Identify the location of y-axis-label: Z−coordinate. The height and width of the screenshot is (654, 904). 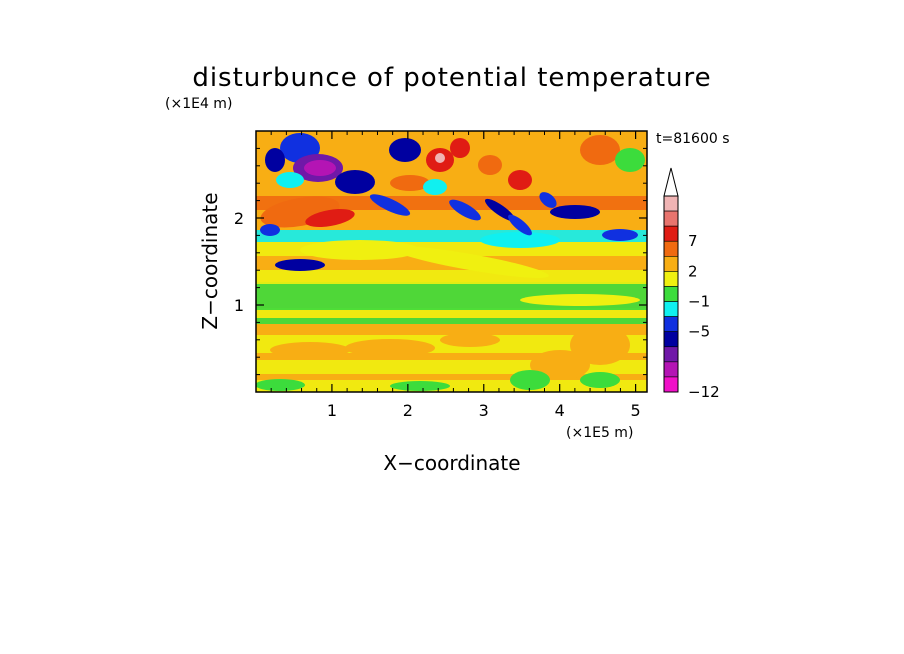
(210, 260).